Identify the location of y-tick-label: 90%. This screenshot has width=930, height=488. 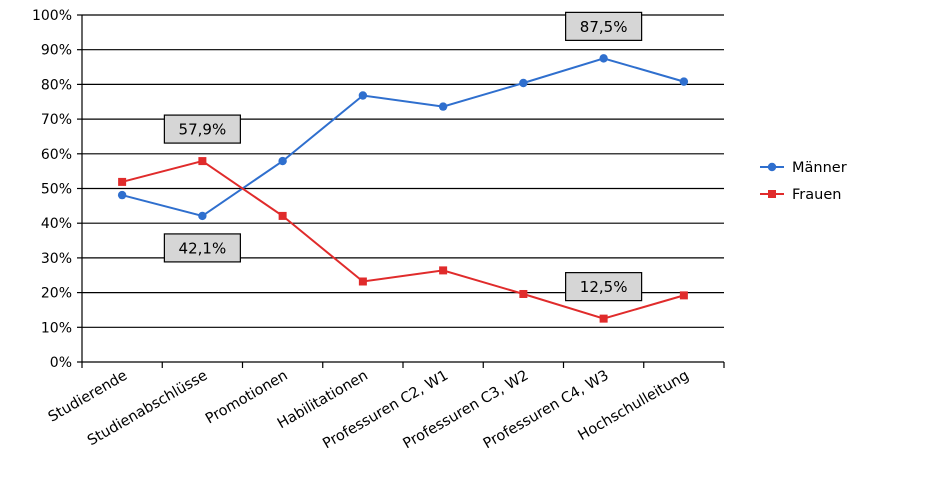
(56, 51).